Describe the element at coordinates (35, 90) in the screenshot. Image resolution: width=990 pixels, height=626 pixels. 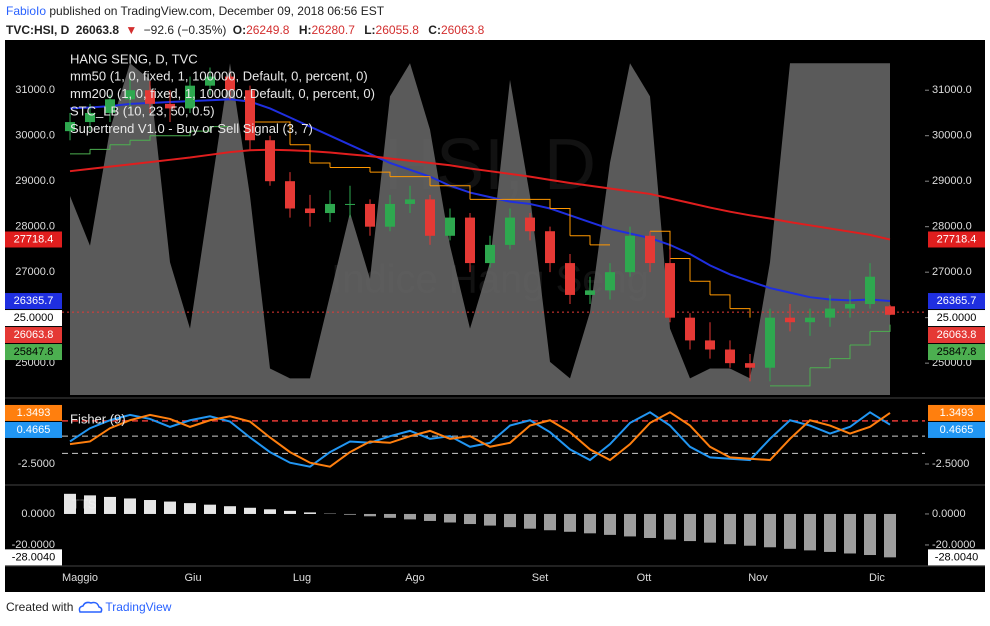
I see `y-tick-label: 31000.0` at that location.